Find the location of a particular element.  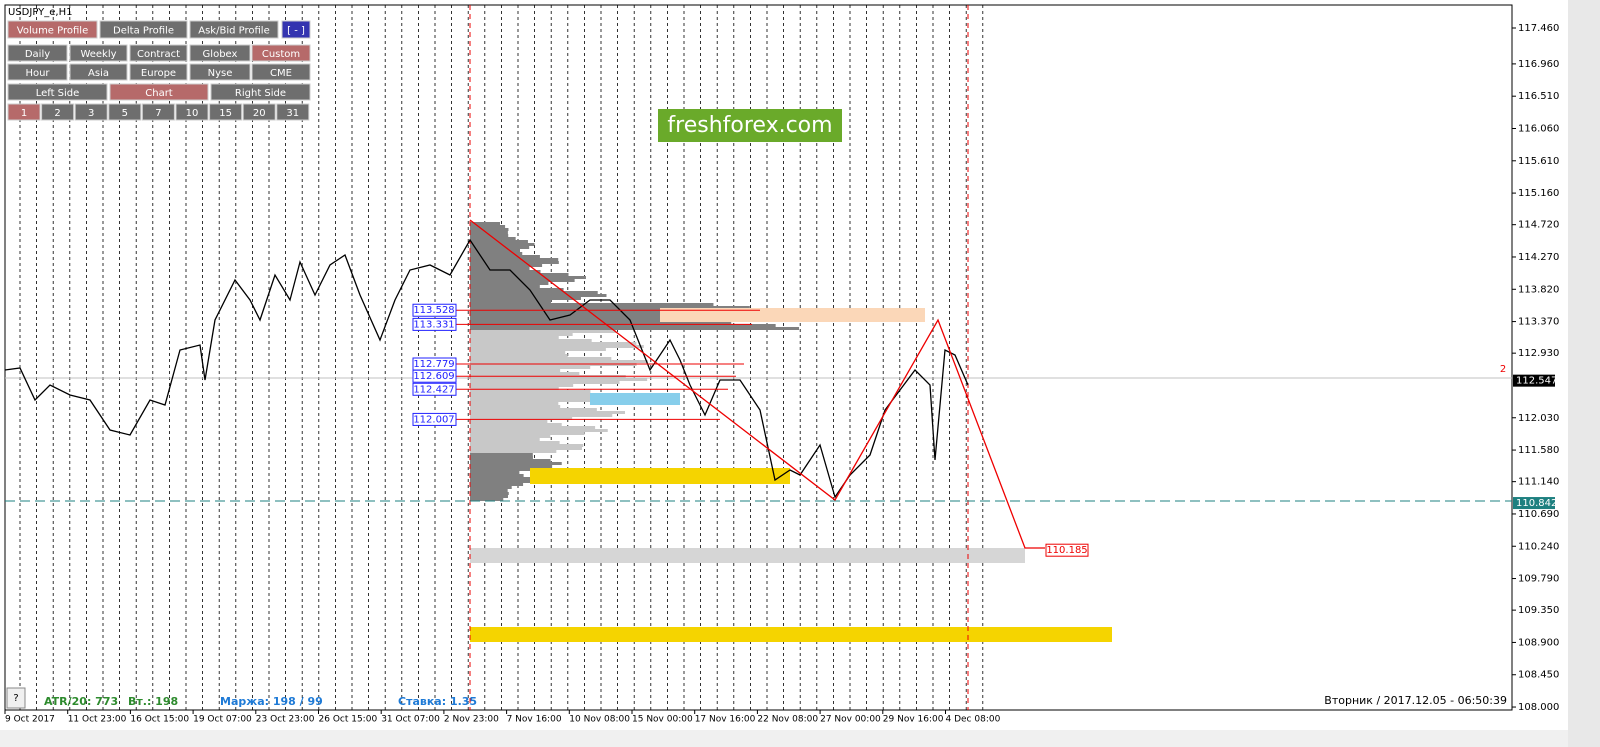

button-label: Asia is located at coordinates (98, 73).